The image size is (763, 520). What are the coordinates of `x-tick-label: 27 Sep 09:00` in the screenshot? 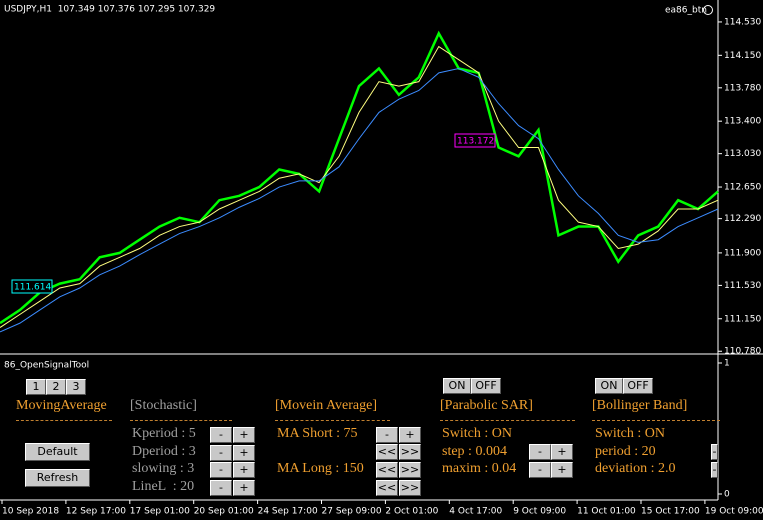 It's located at (352, 512).